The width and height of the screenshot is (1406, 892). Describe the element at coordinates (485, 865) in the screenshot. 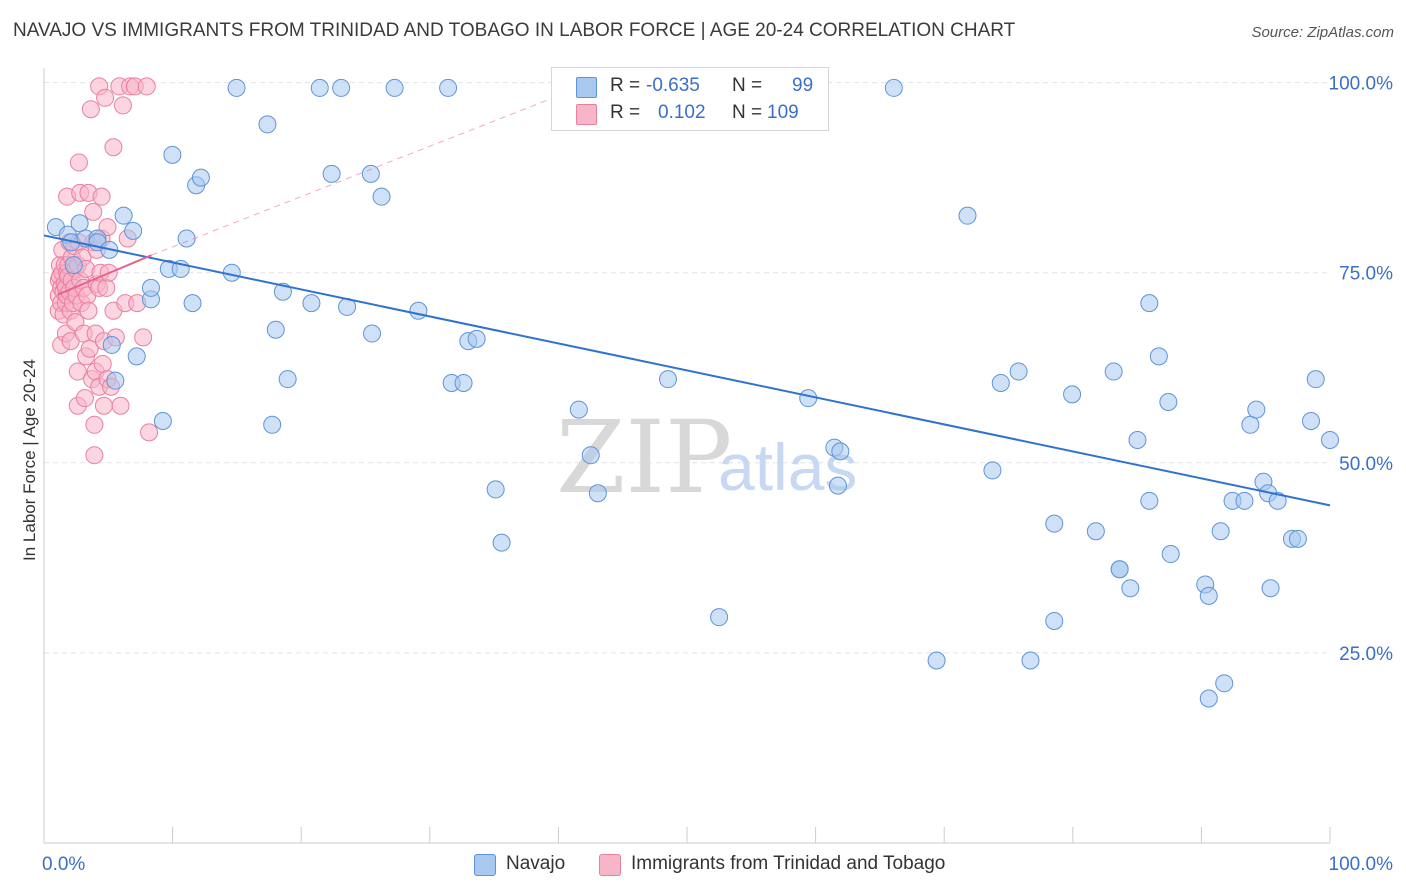

I see `navajo-swatch` at that location.